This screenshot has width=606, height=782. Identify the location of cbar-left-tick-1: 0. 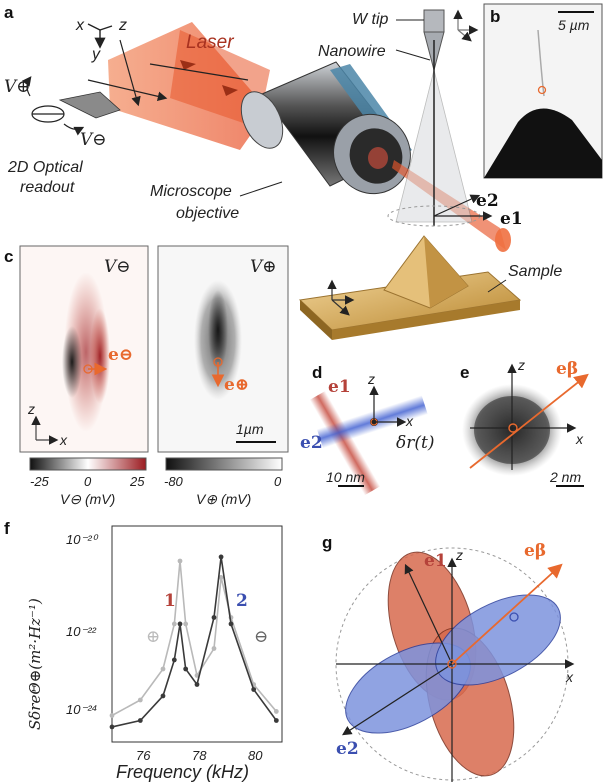
(88, 481).